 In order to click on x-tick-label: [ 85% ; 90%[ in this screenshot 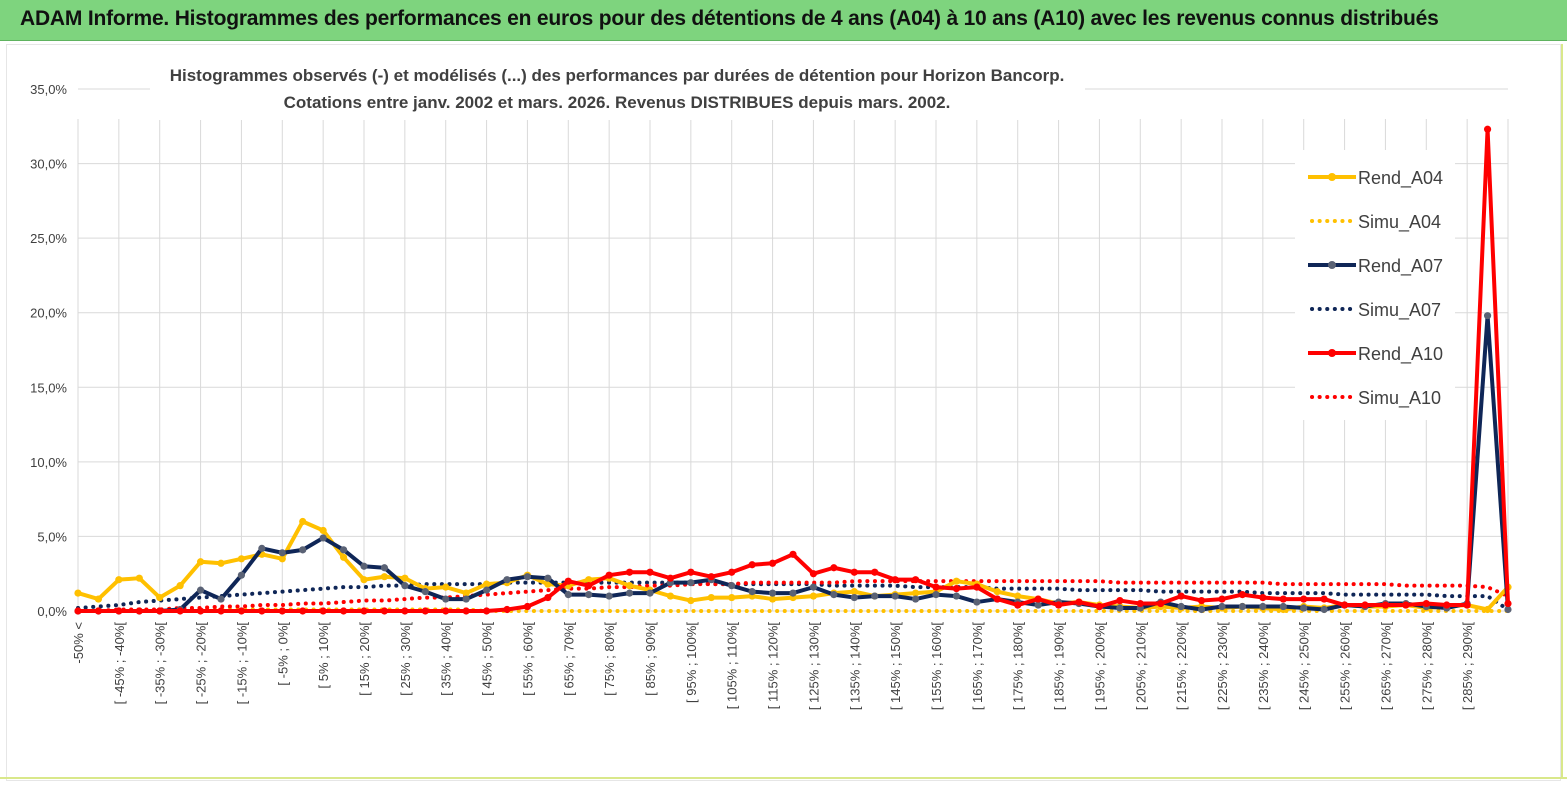, I will do `click(650, 659)`.